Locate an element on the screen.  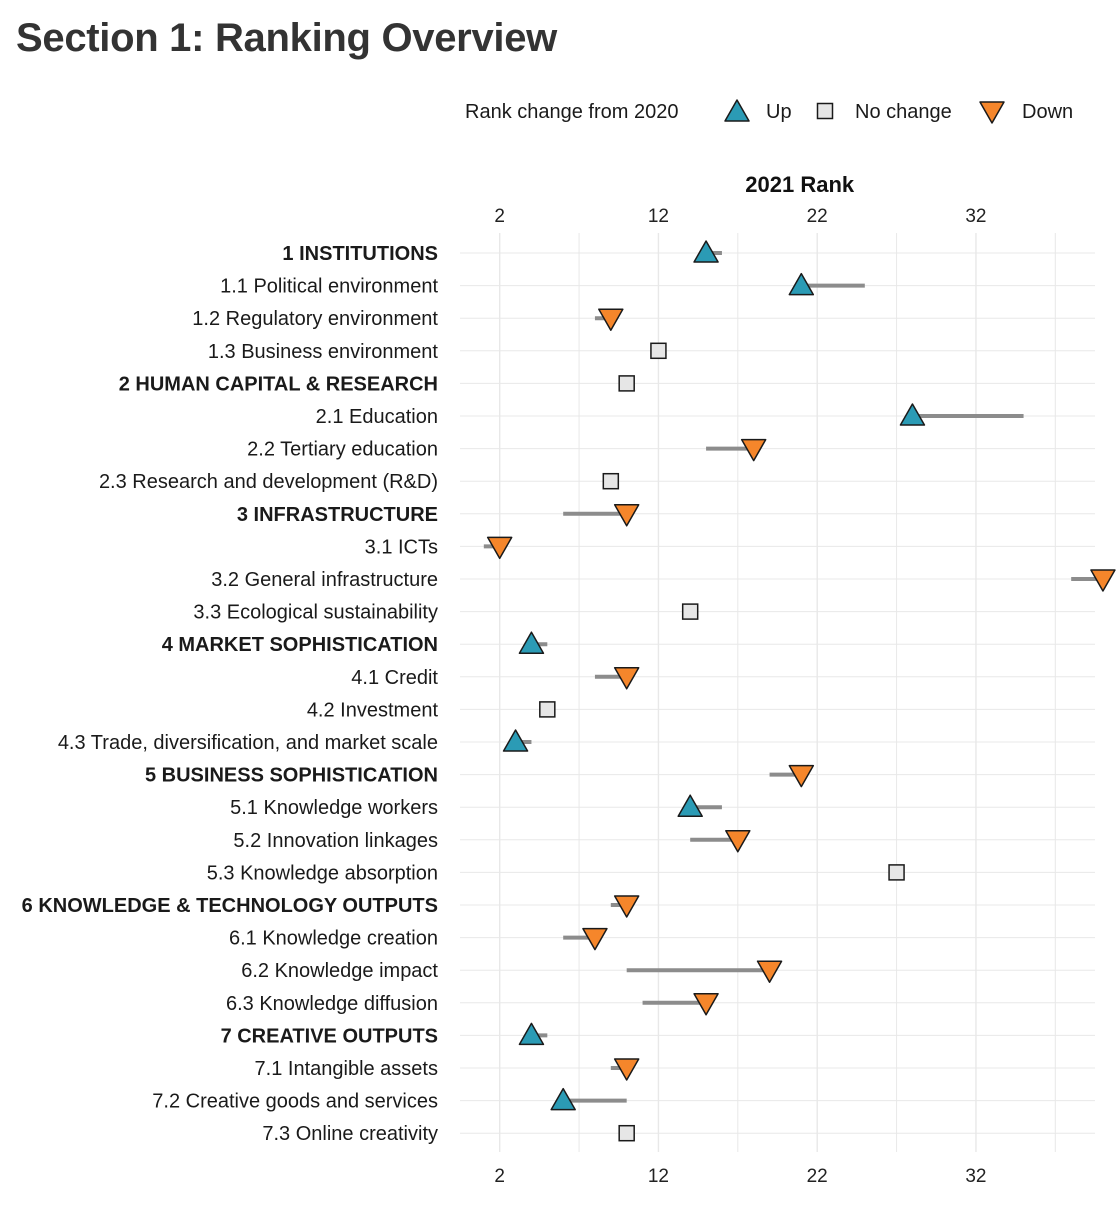
legend-label-down: Down is located at coordinates (1047, 112).